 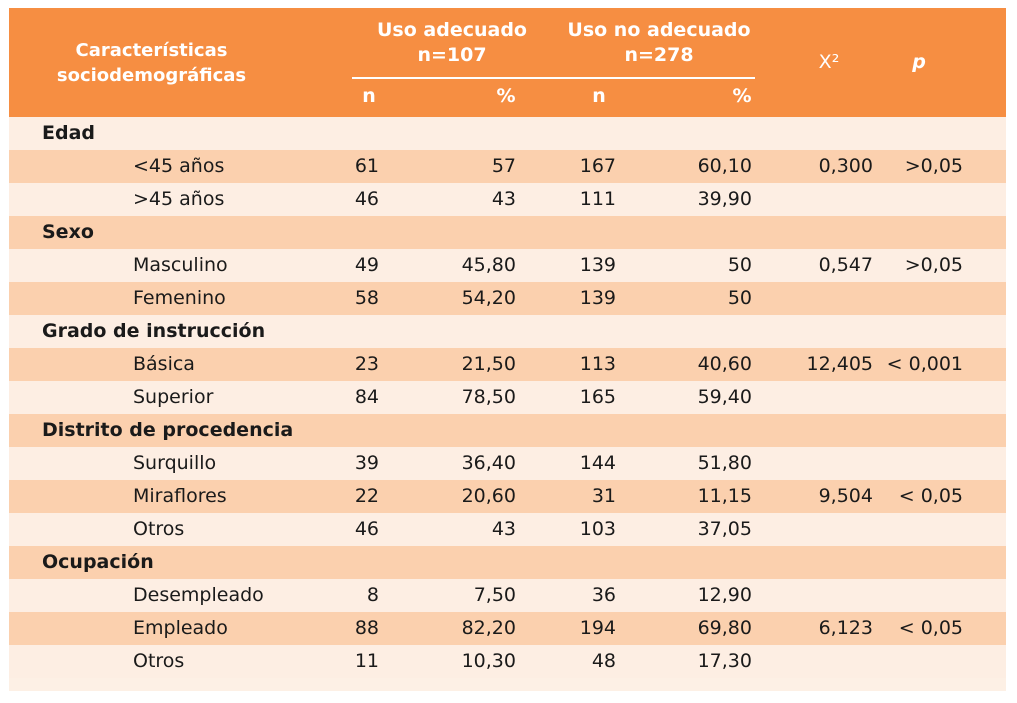 What do you see at coordinates (366, 298) in the screenshot?
I see `cell-n-adequate: 58` at bounding box center [366, 298].